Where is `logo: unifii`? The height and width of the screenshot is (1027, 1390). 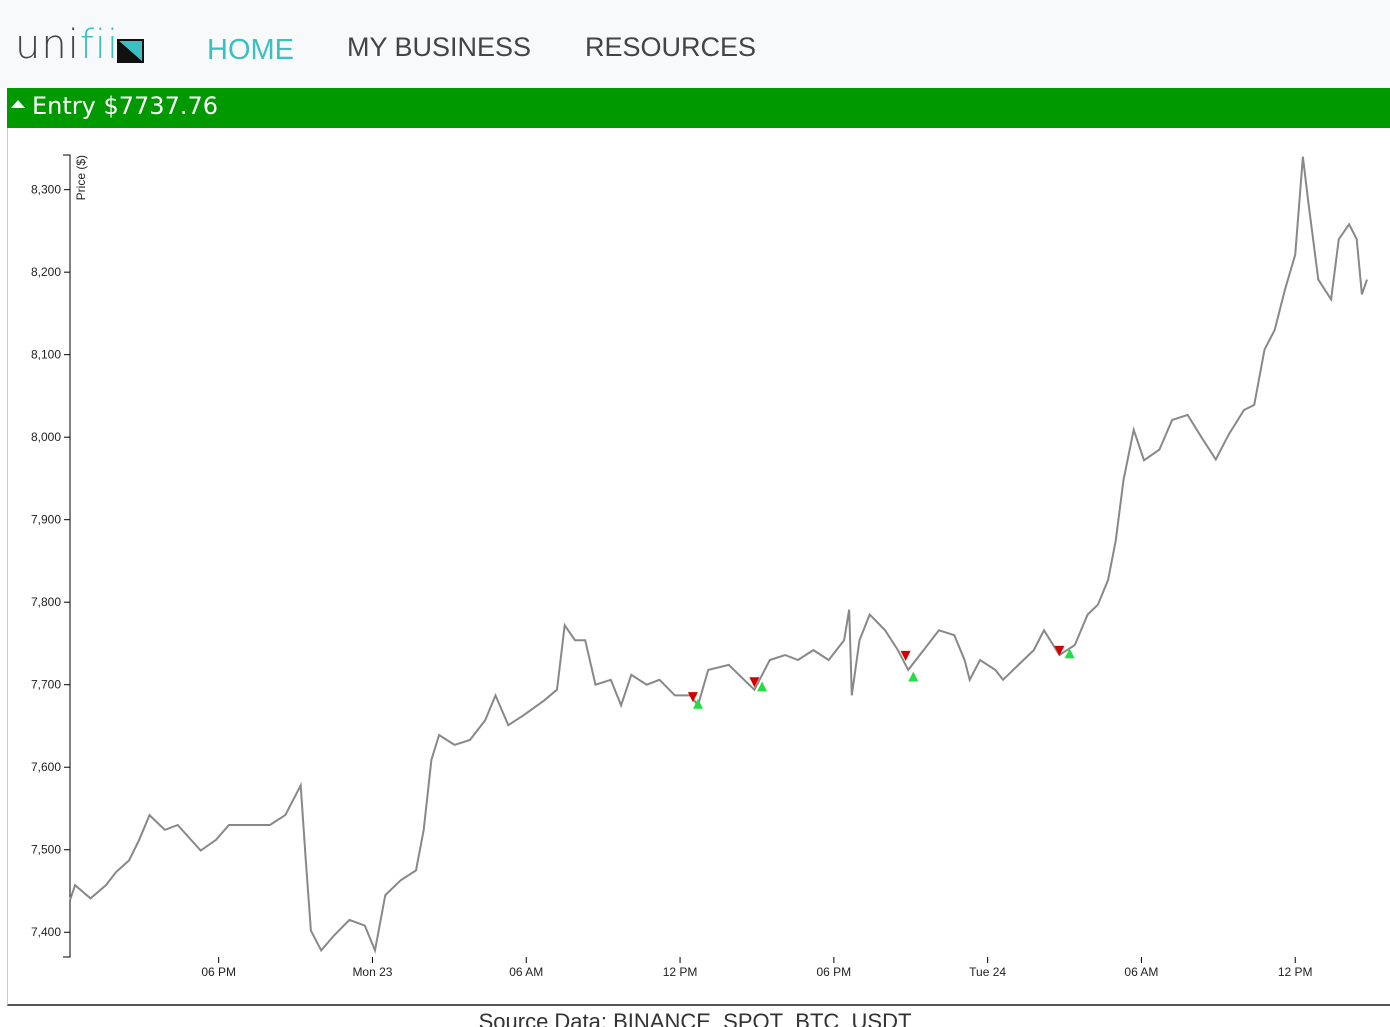 logo: unifii is located at coordinates (67, 45).